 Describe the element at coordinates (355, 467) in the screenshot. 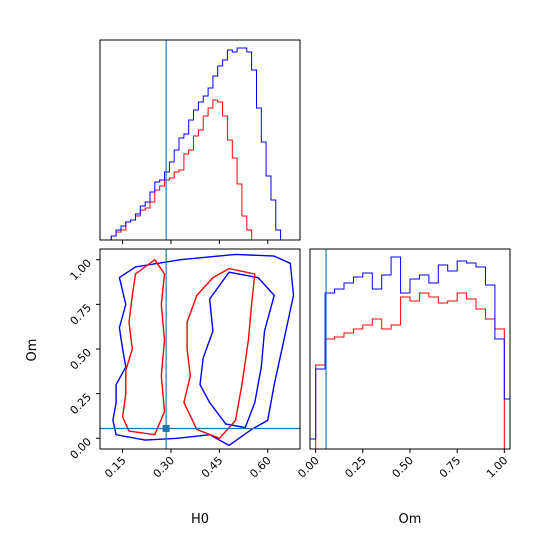

I see `histogram-om-x-tick-label: 0.25` at that location.